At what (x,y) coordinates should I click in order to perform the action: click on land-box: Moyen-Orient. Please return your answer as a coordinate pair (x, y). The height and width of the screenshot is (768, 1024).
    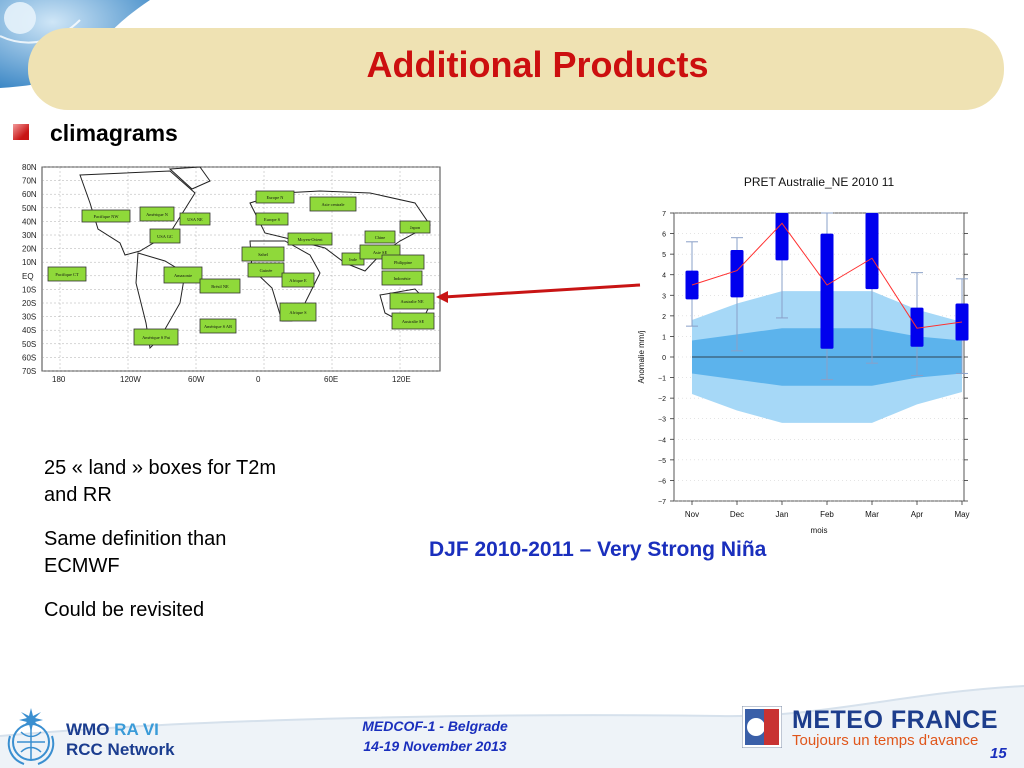
    Looking at the image, I should click on (310, 239).